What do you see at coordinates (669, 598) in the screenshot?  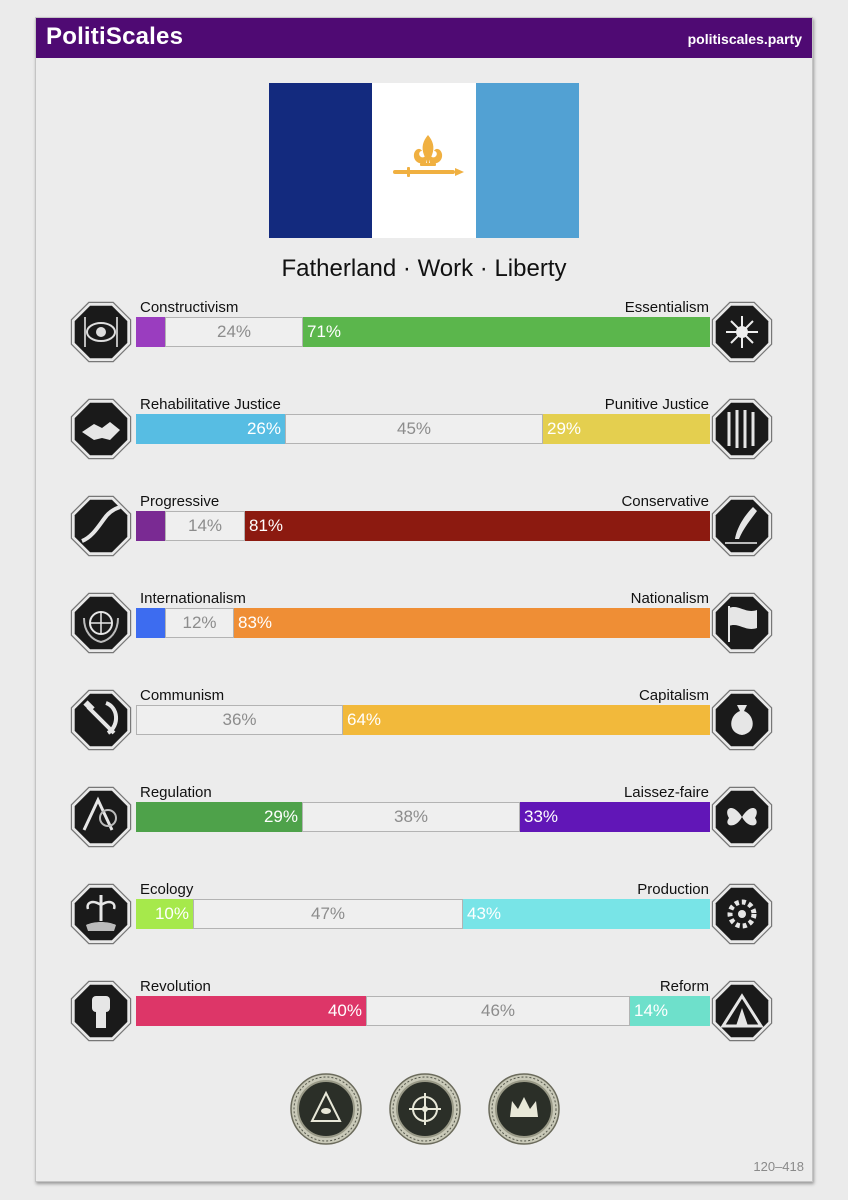 I see `axis-right-label: Nationalism` at bounding box center [669, 598].